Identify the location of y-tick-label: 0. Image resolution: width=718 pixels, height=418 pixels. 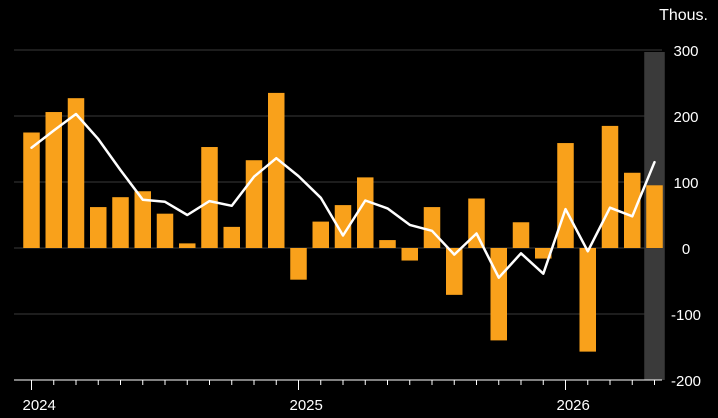
(686, 249).